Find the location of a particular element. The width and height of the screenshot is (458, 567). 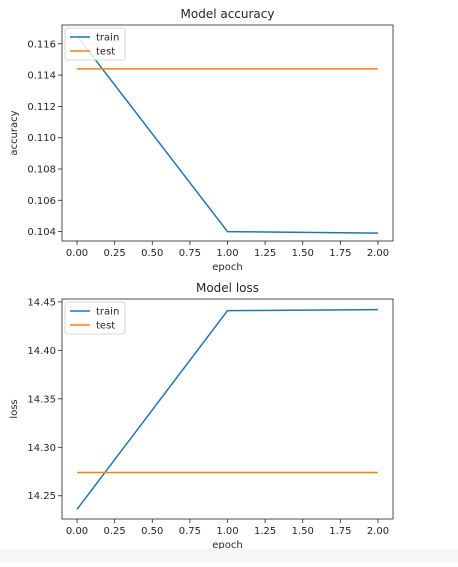

y-axis-label: accuracy is located at coordinates (14, 132).